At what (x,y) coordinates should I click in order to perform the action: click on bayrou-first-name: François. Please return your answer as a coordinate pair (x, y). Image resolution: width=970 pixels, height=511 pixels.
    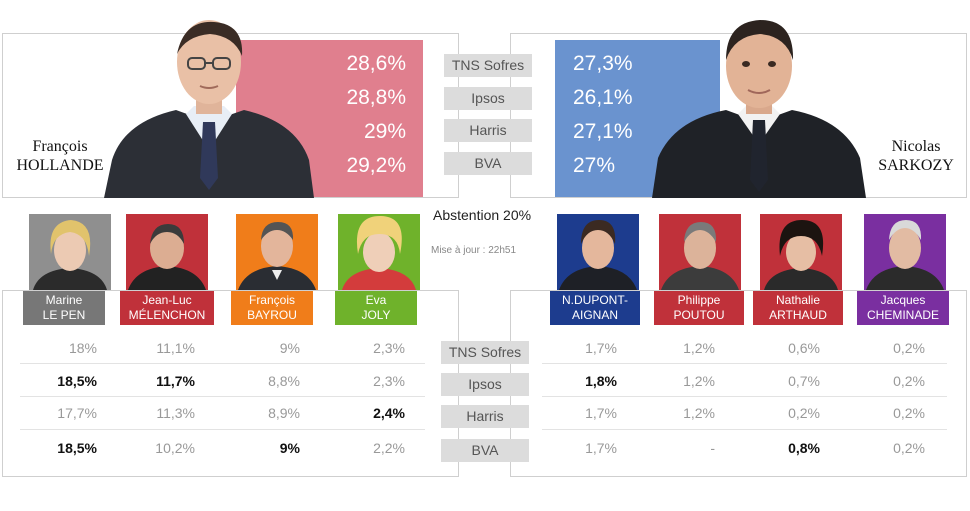
    Looking at the image, I should click on (271, 300).